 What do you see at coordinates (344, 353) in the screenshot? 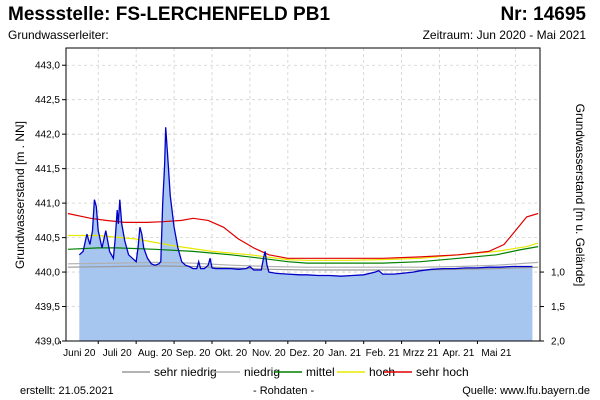
I see `x-tick-label: Jan. 21` at bounding box center [344, 353].